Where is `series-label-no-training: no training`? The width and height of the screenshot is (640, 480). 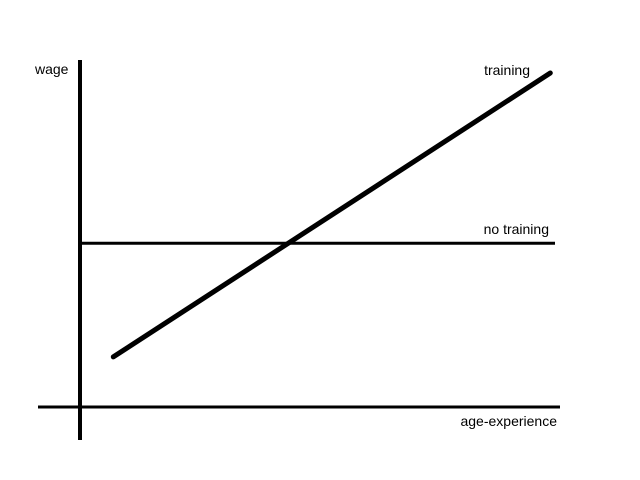
series-label-no-training: no training is located at coordinates (516, 229).